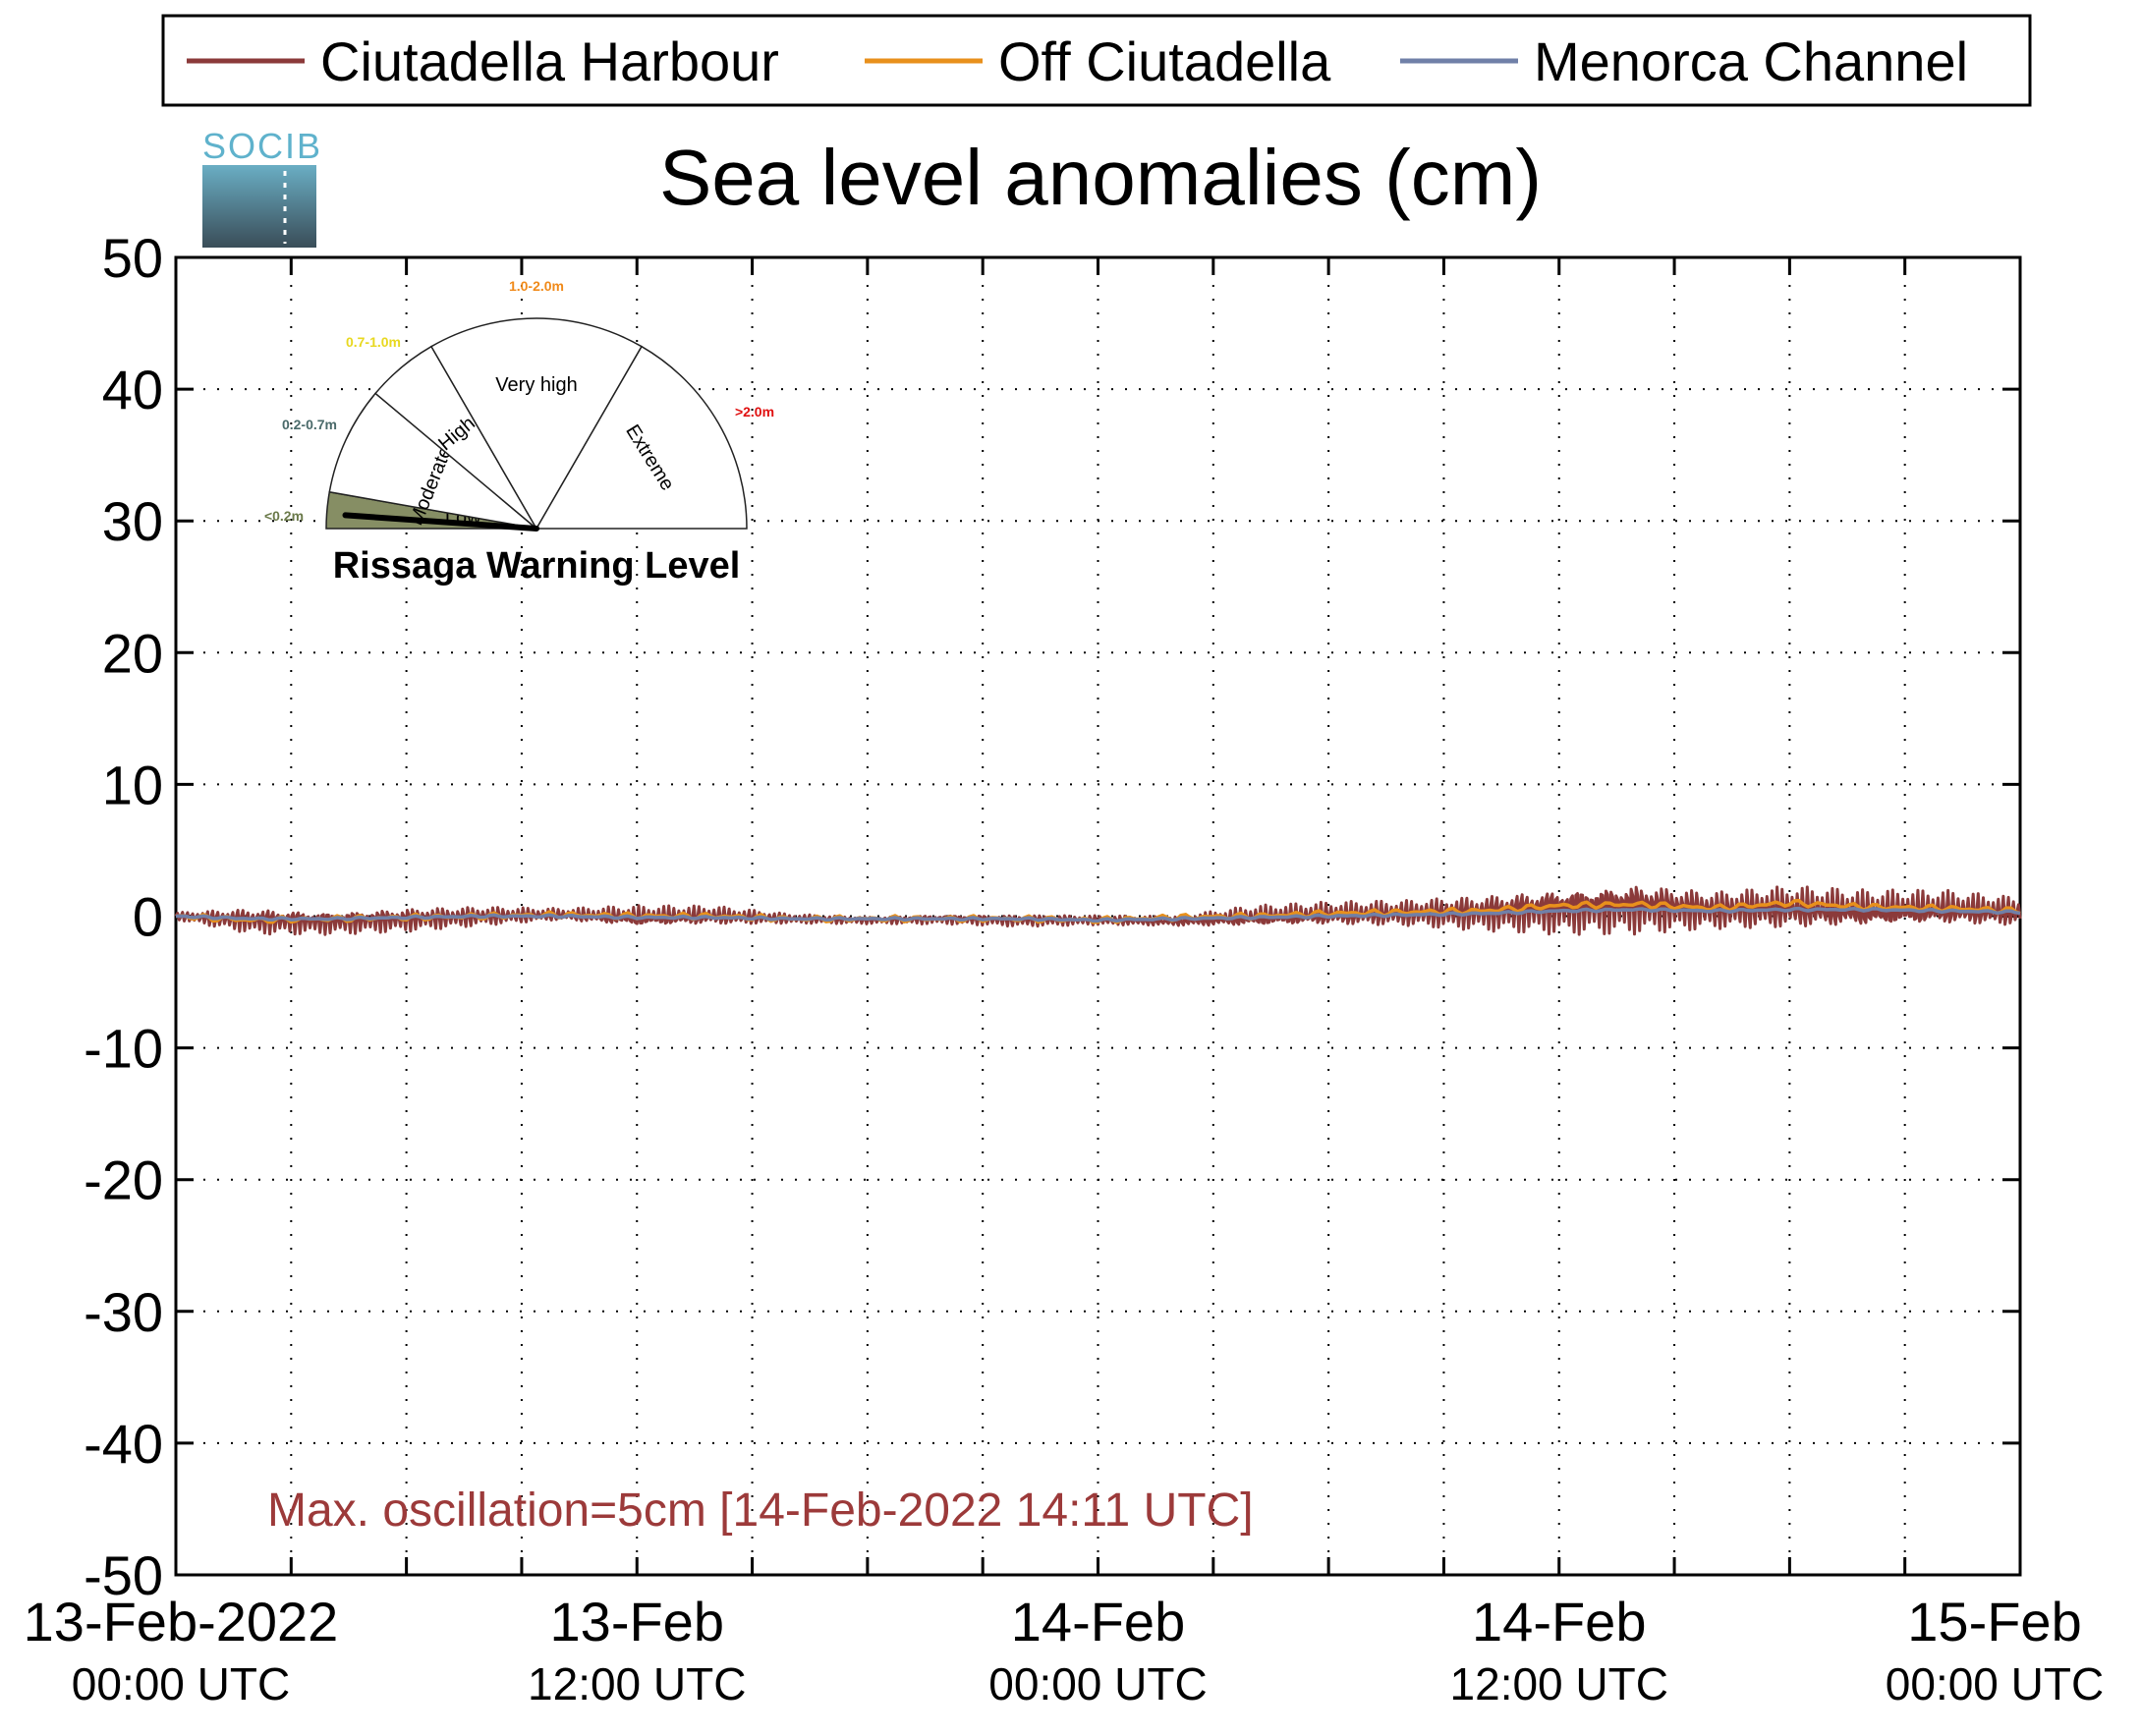  What do you see at coordinates (132, 521) in the screenshot?
I see `y-tick-label: 30` at bounding box center [132, 521].